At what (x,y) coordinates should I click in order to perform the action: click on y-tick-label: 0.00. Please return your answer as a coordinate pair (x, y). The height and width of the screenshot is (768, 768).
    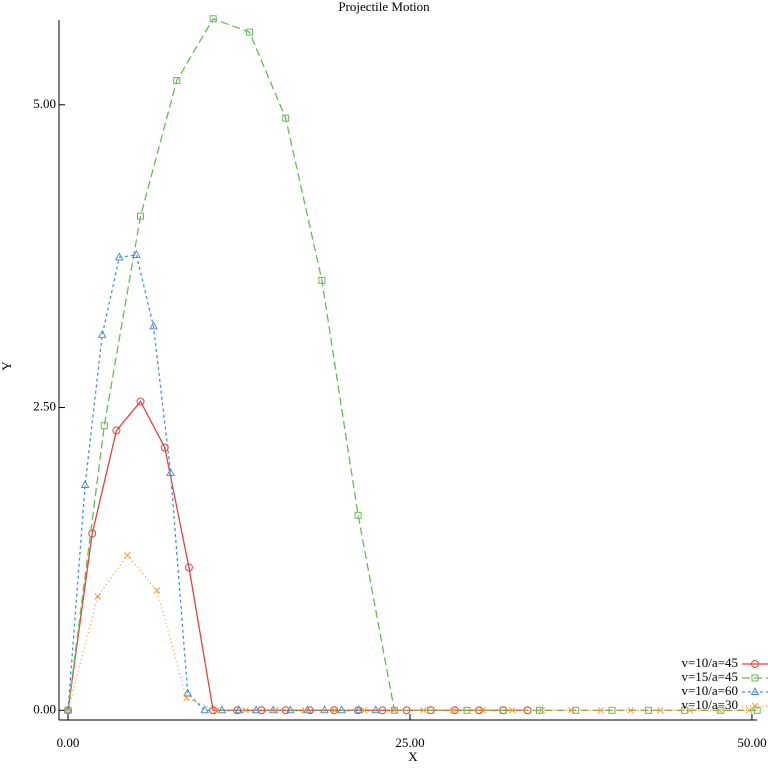
    Looking at the image, I should click on (44, 708).